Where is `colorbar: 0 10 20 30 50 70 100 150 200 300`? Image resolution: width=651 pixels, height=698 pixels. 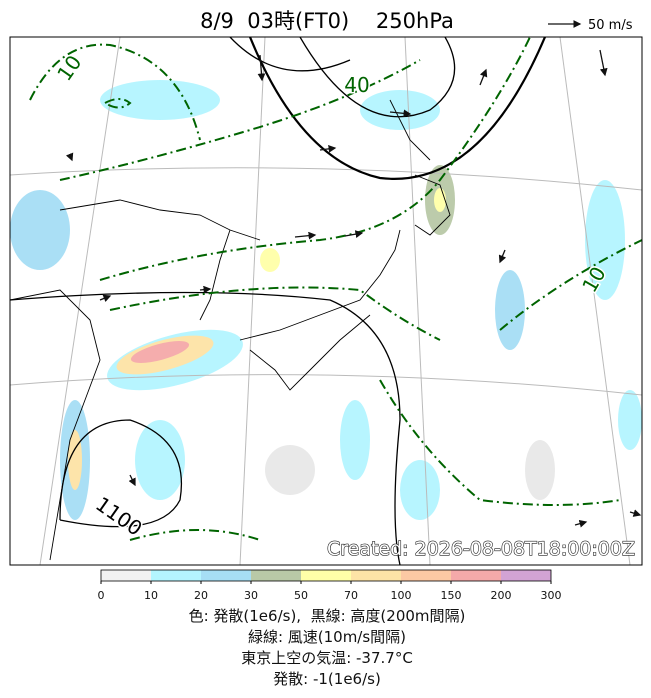
colorbar: 0 10 20 30 50 70 100 150 200 300 is located at coordinates (330, 585).